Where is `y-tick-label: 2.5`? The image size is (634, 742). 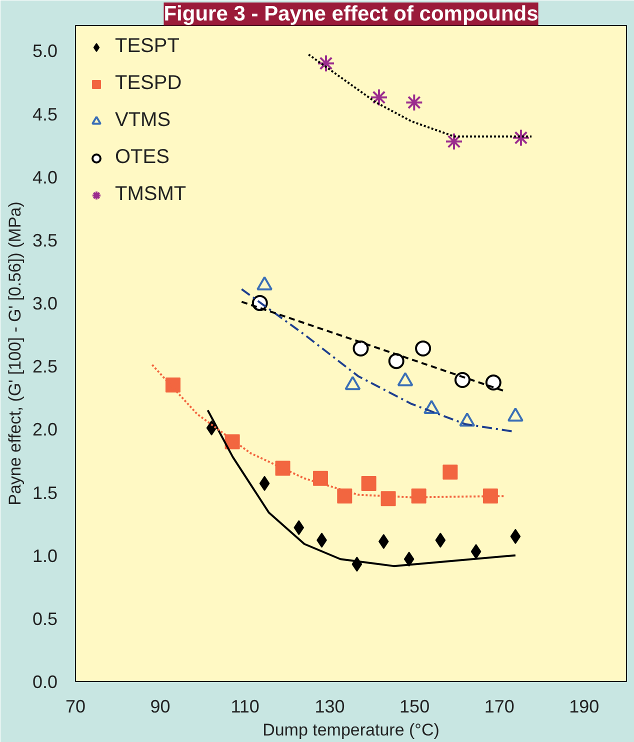 y-tick-label: 2.5 is located at coordinates (45, 366).